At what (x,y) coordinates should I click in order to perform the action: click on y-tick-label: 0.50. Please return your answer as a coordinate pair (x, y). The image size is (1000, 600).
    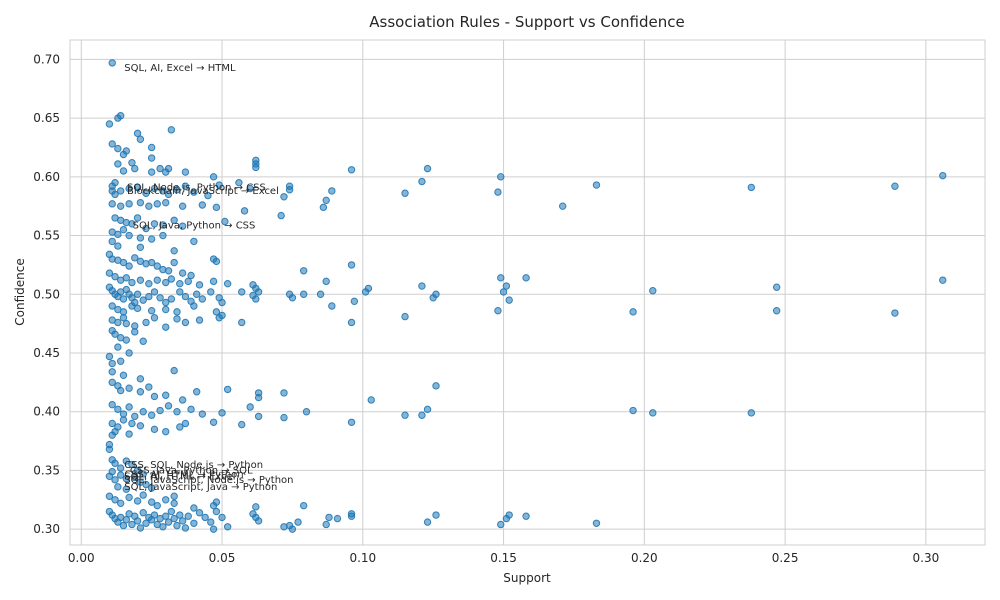
    Looking at the image, I should click on (46, 294).